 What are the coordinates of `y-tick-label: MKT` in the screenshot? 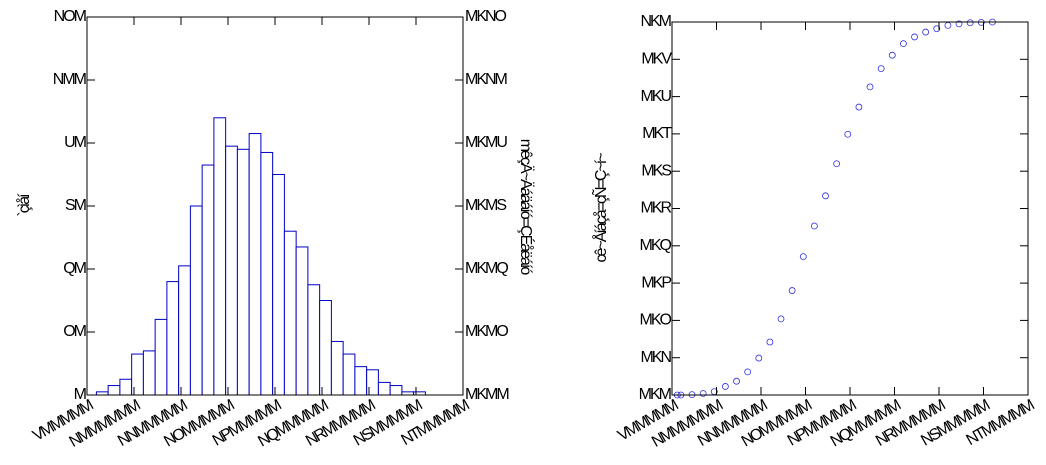 It's located at (657, 133).